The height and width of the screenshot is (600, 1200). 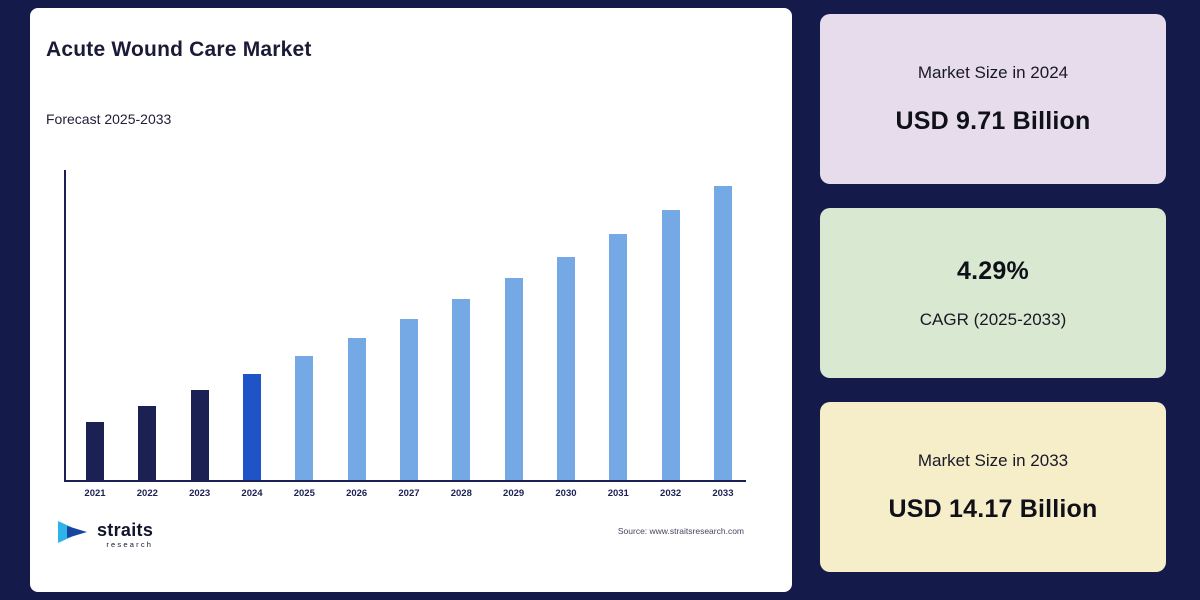 I want to click on stat-label: Market Size in 2024, so click(x=993, y=72).